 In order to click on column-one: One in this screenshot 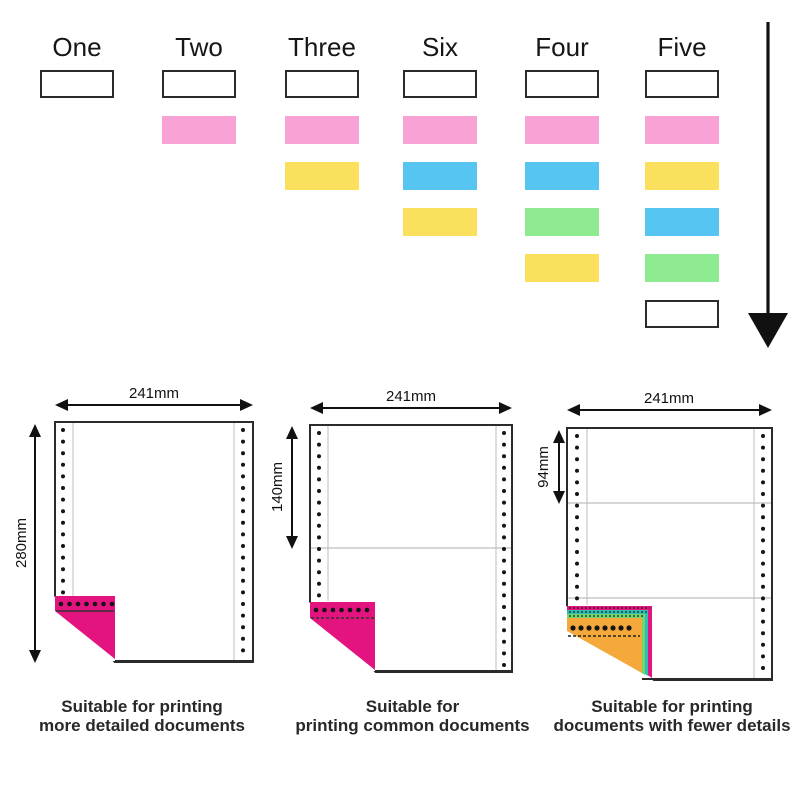, I will do `click(77, 193)`.